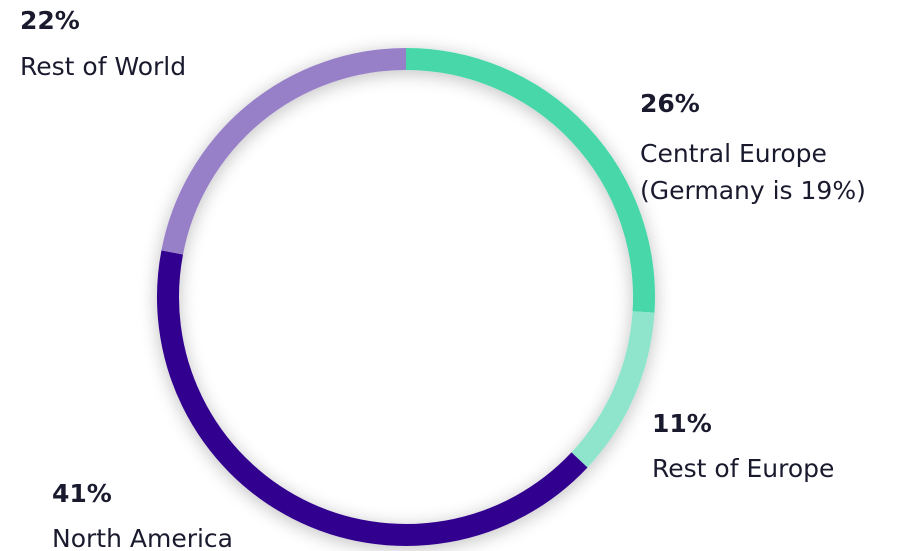  What do you see at coordinates (743, 468) in the screenshot?
I see `category-label: Rest of Europe` at bounding box center [743, 468].